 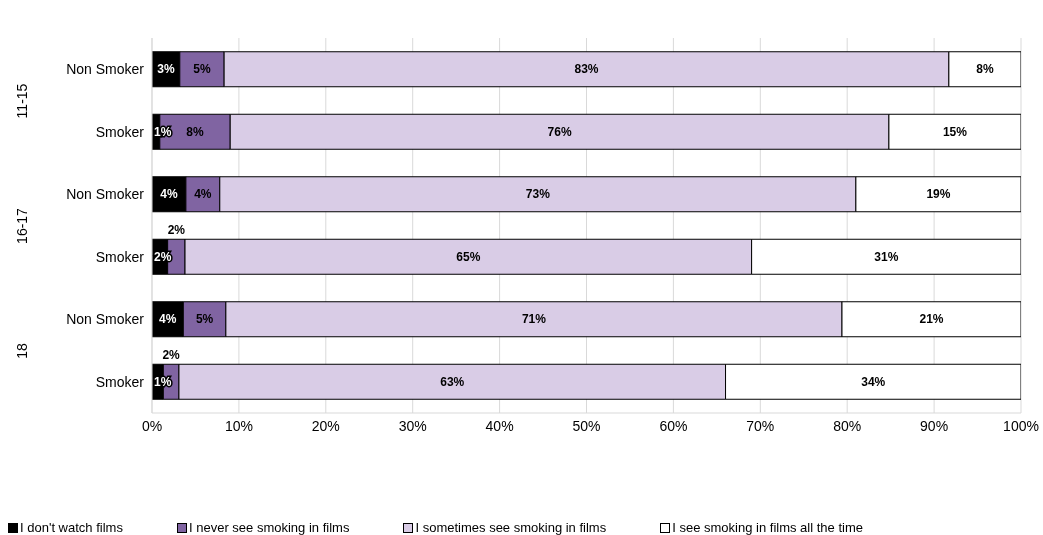 What do you see at coordinates (559, 131) in the screenshot?
I see `data-label: 76%` at bounding box center [559, 131].